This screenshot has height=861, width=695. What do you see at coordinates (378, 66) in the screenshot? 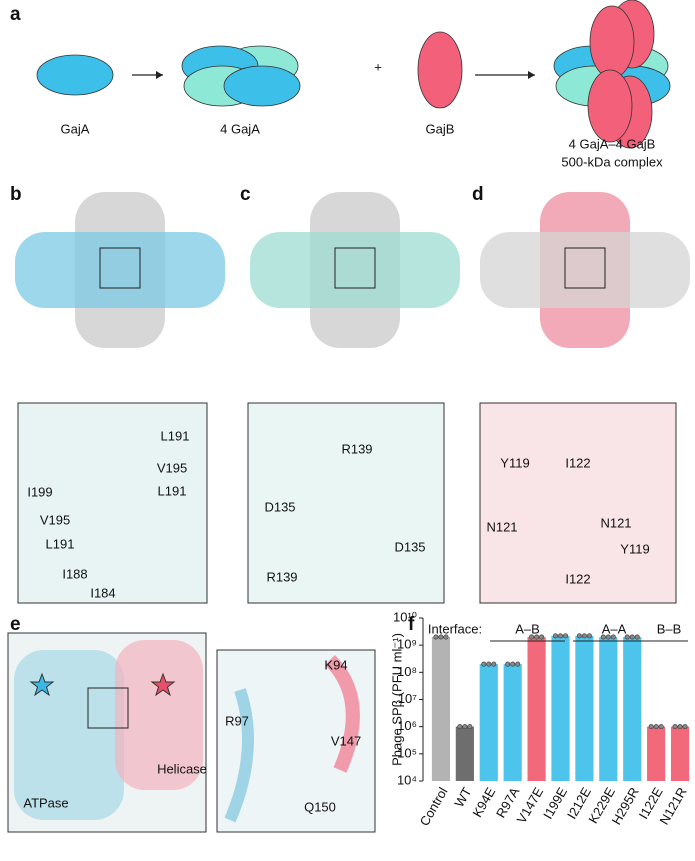
I see `panel-a-label: +` at bounding box center [378, 66].